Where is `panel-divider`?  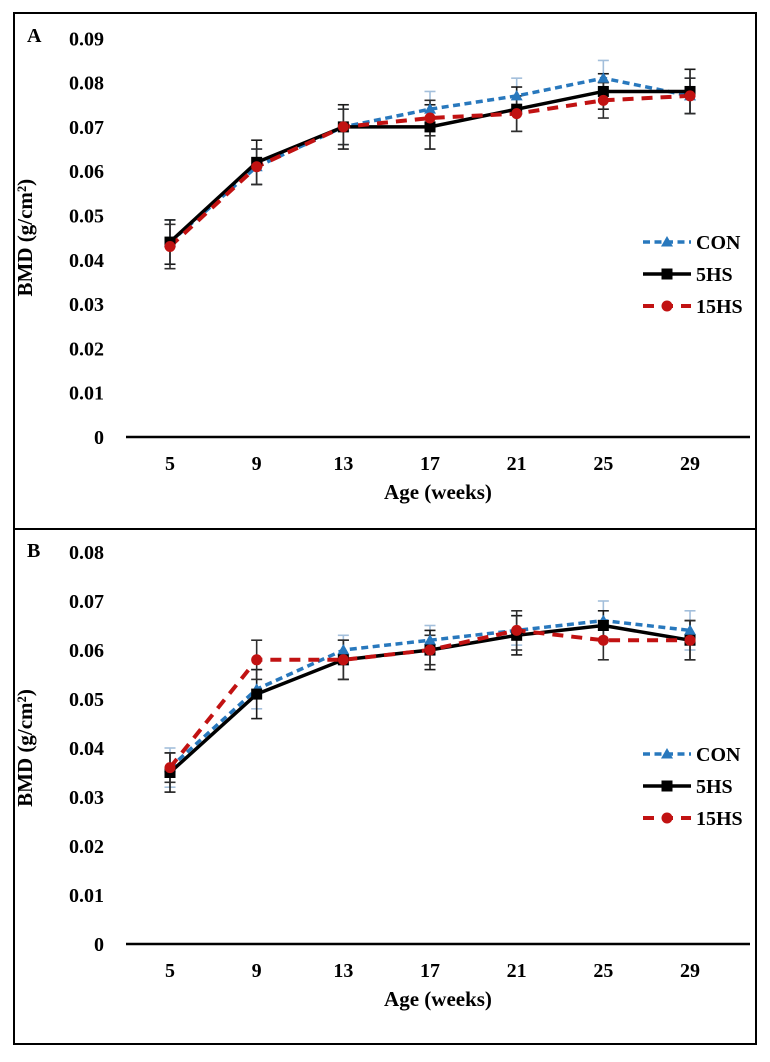 panel-divider is located at coordinates (385, 529).